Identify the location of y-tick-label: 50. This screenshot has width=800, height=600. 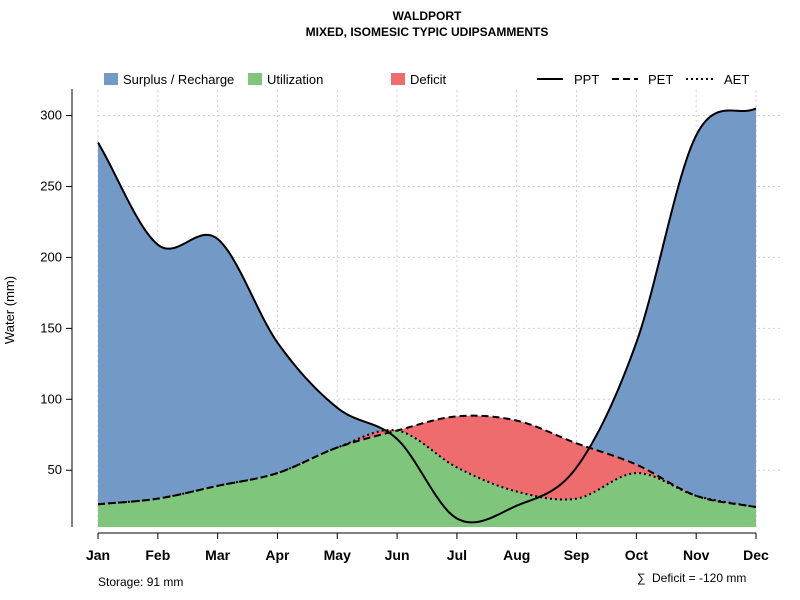
(55, 469).